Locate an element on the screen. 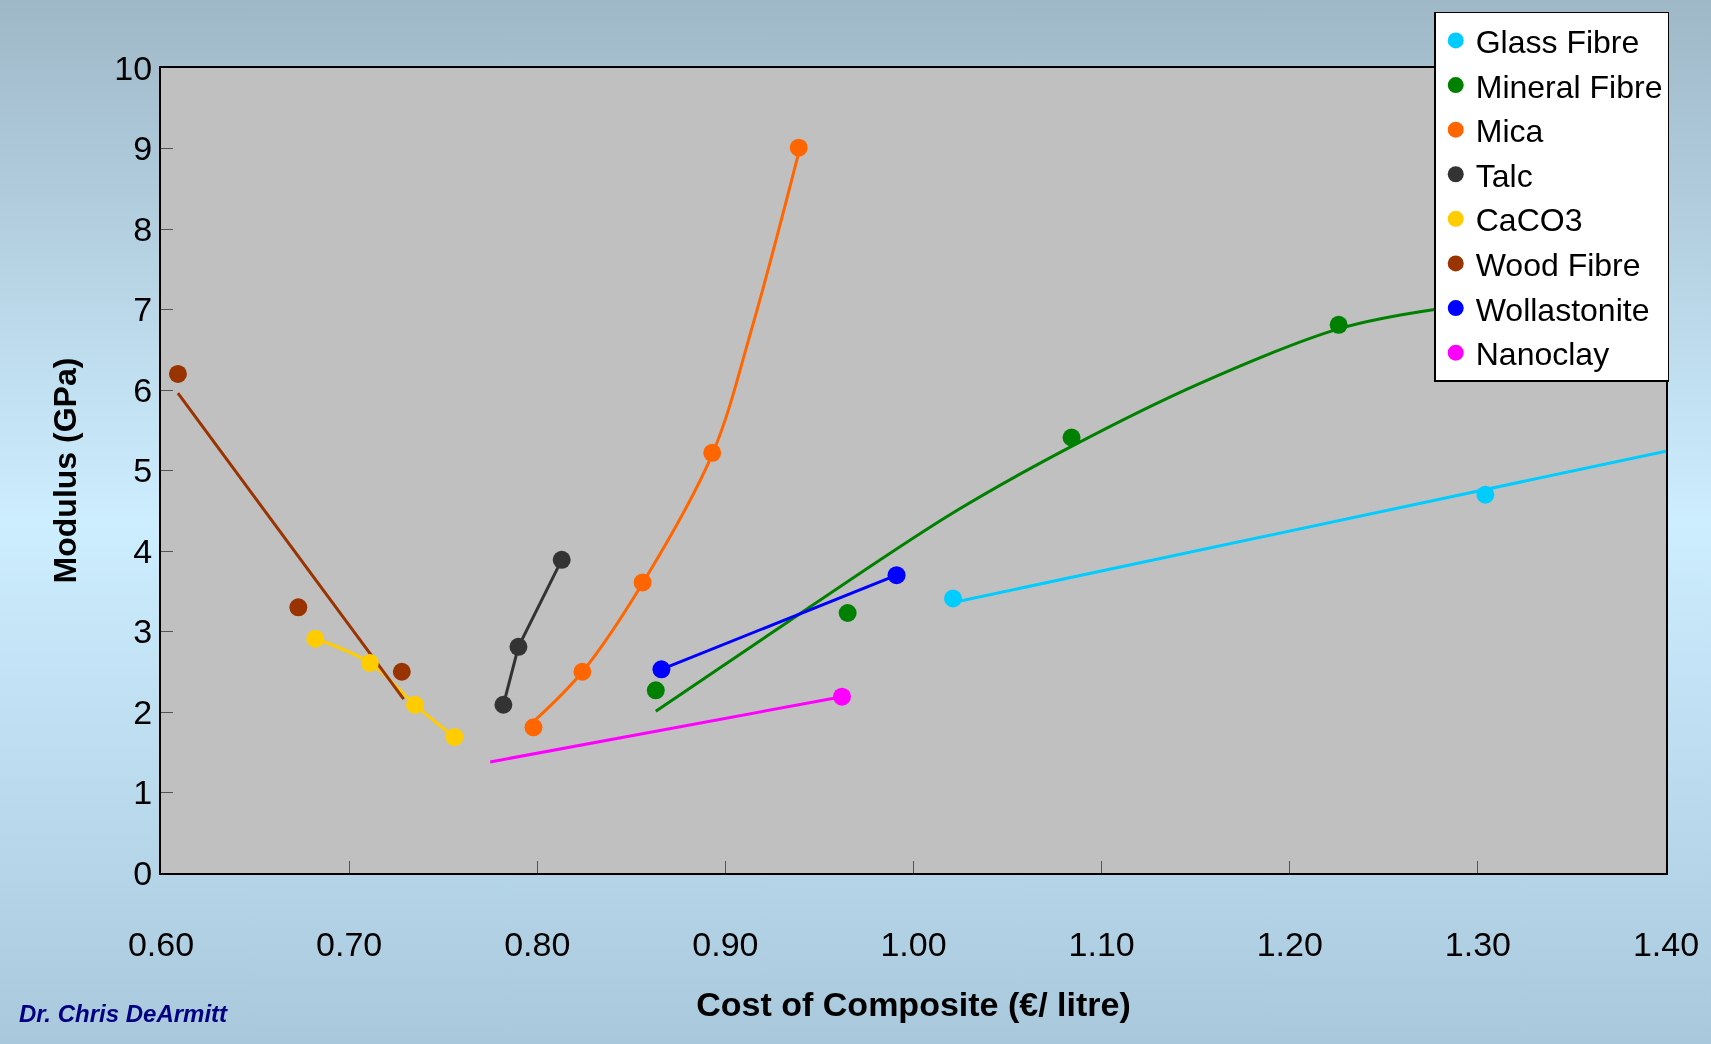 The image size is (1711, 1044). x-tick-label: 1.30 is located at coordinates (1477, 943).